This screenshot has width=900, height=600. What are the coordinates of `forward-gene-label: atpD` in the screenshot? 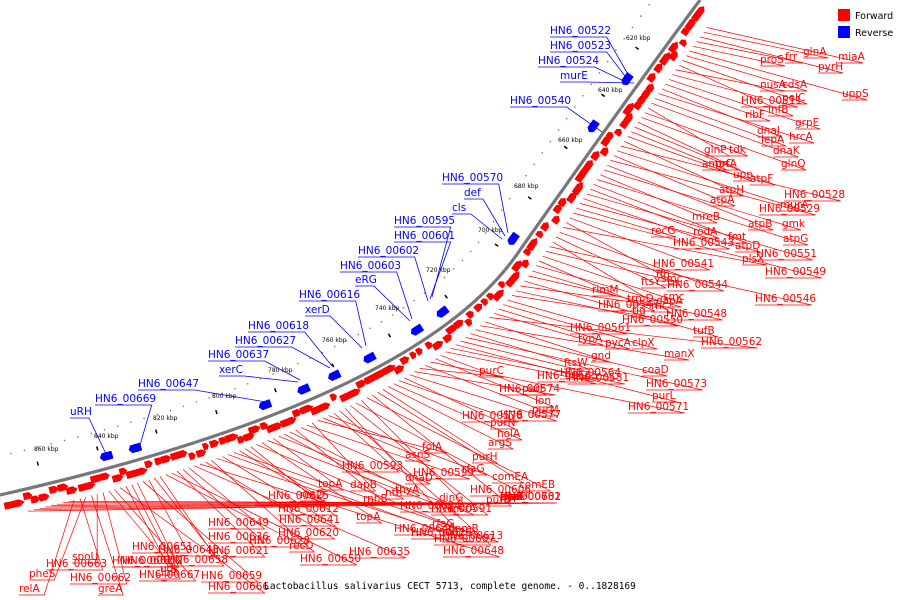 It's located at (747, 246).